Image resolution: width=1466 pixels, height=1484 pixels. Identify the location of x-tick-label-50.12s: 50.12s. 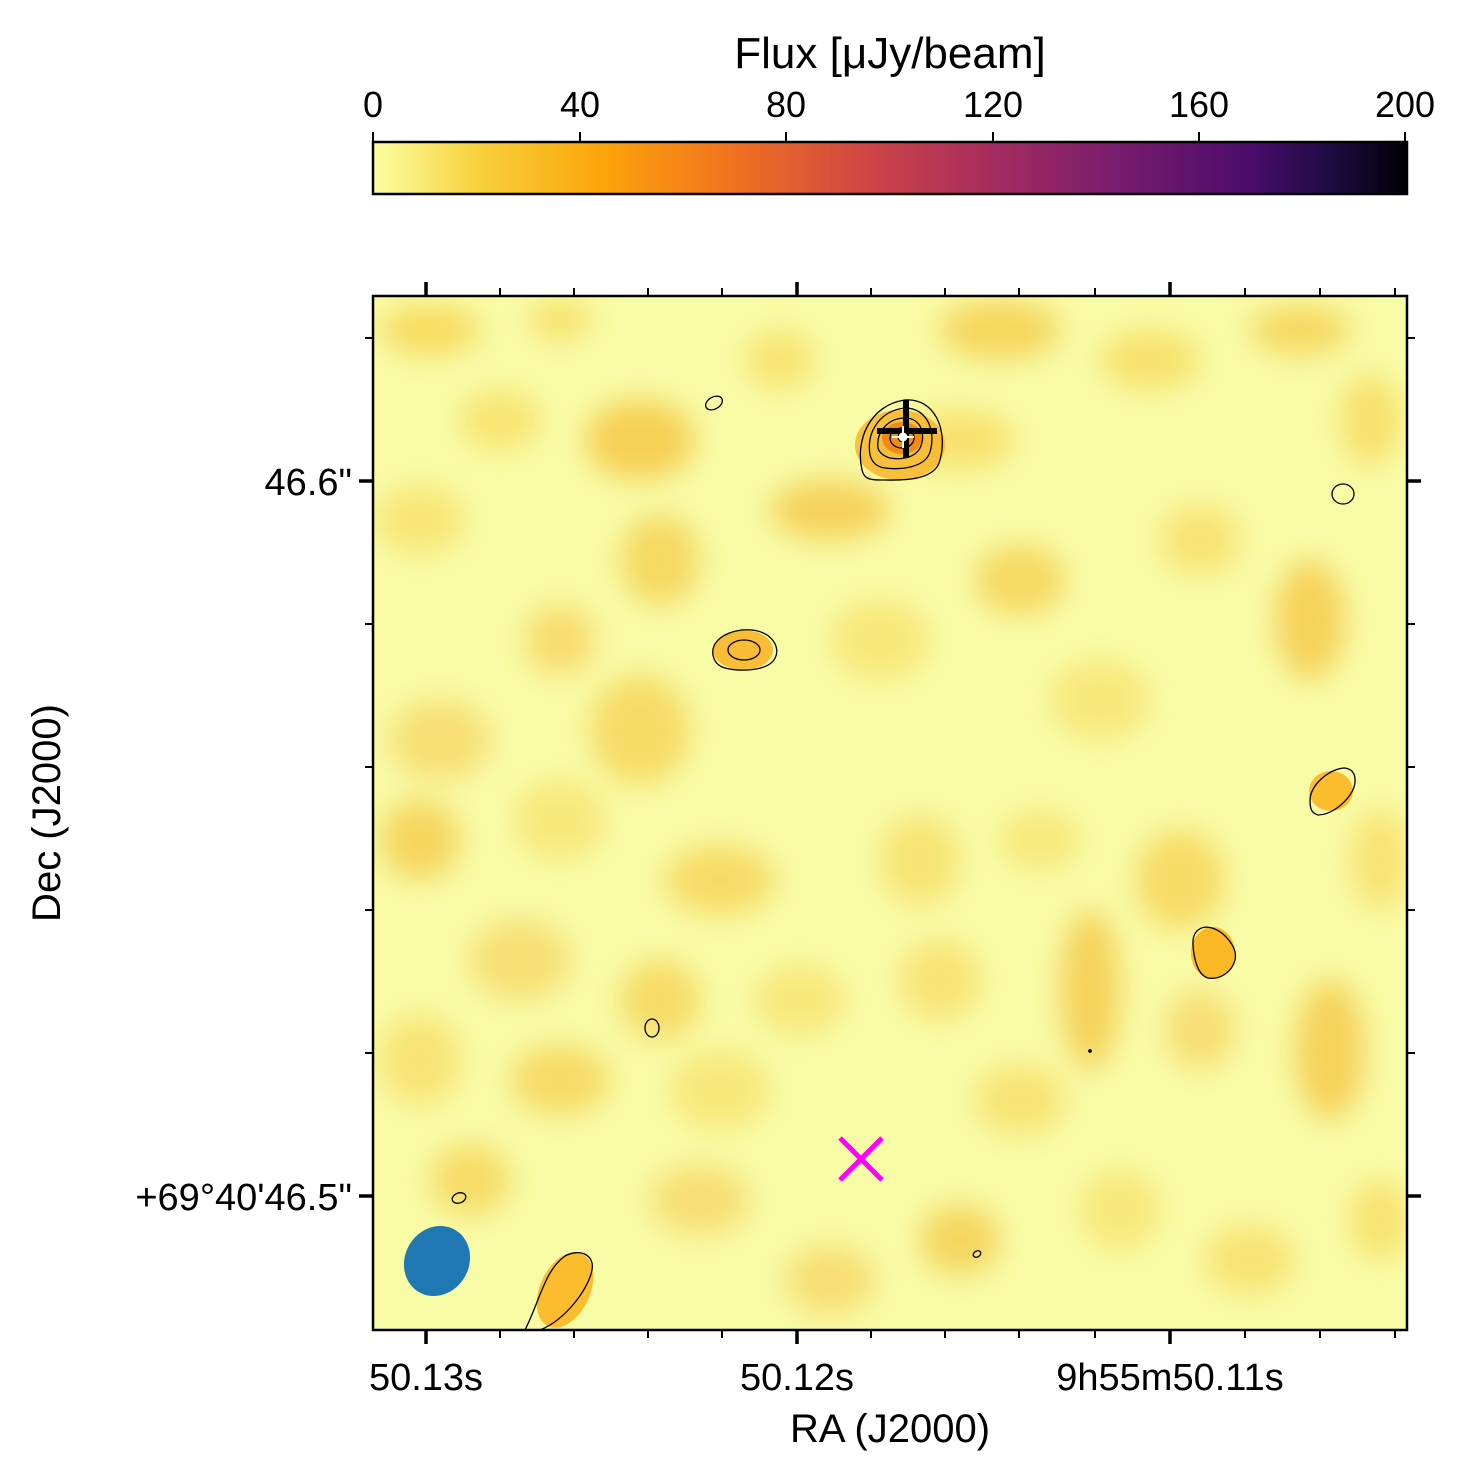
(797, 1378).